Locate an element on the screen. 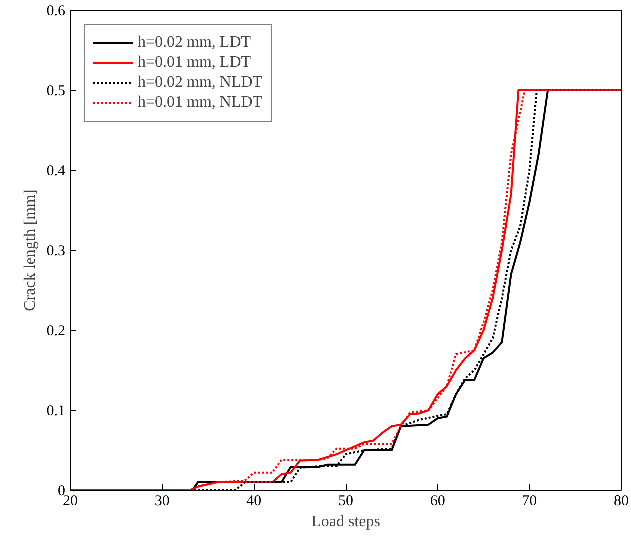 This screenshot has width=631, height=545. x-tick-label: 70 is located at coordinates (530, 502).